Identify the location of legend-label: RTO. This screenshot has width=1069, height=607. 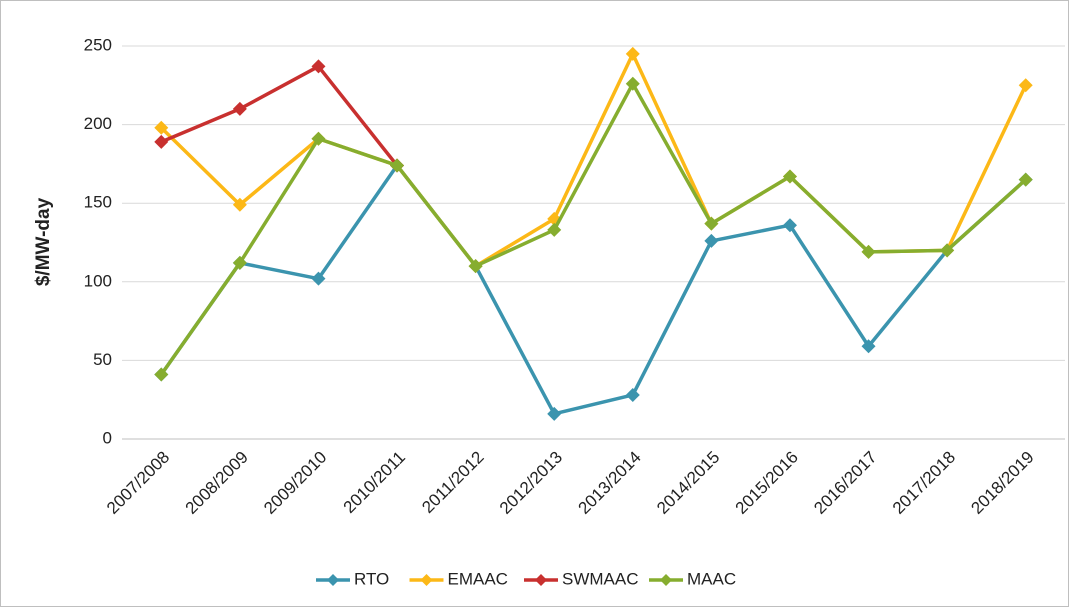
(371, 578).